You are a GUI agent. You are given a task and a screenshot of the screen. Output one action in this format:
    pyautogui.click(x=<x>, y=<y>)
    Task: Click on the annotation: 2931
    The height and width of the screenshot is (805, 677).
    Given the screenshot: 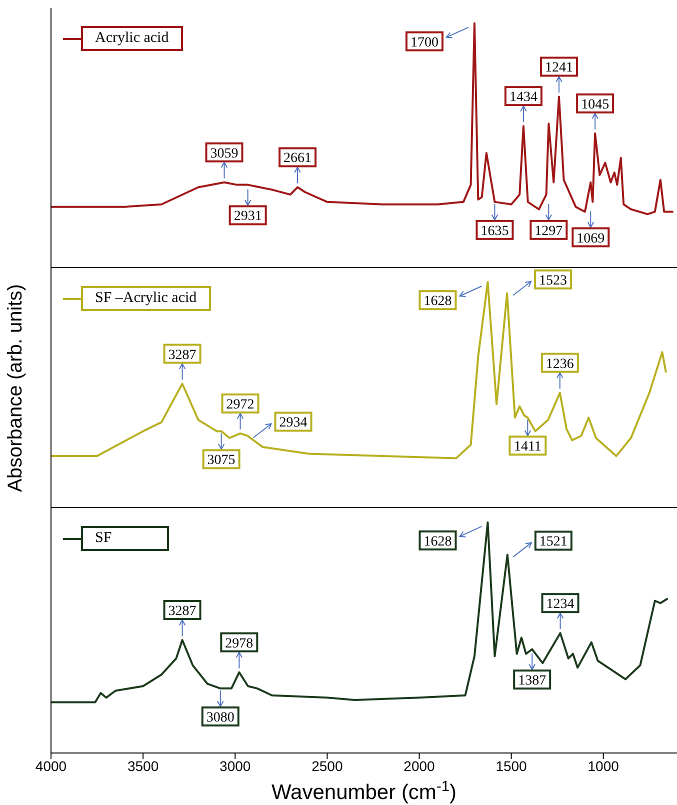 What is the action you would take?
    pyautogui.click(x=248, y=216)
    